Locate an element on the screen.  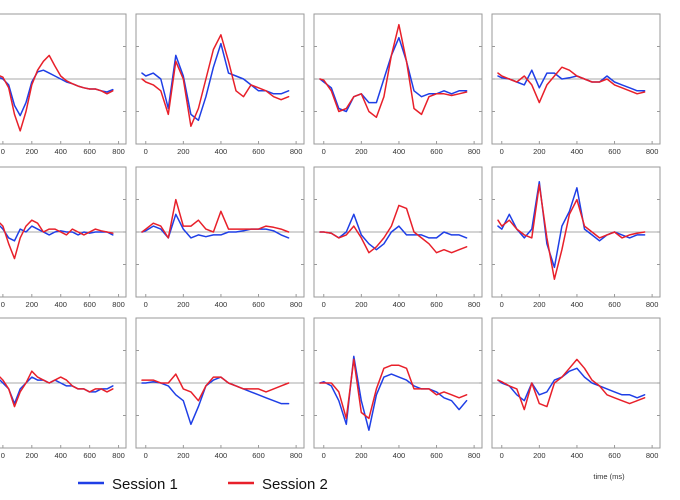
panel-5: 0 200 400 600 800 is located at coordinates (63, 237).